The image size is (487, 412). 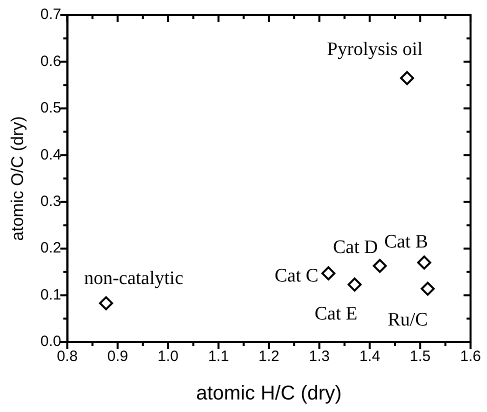 I want to click on x-tick-label: 0.8, so click(x=67, y=357).